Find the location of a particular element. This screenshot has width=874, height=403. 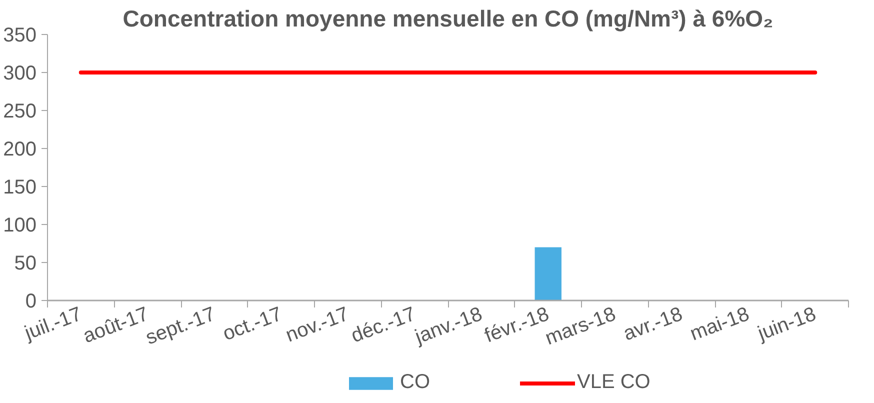

y-tick-label: 0 is located at coordinates (30, 301).